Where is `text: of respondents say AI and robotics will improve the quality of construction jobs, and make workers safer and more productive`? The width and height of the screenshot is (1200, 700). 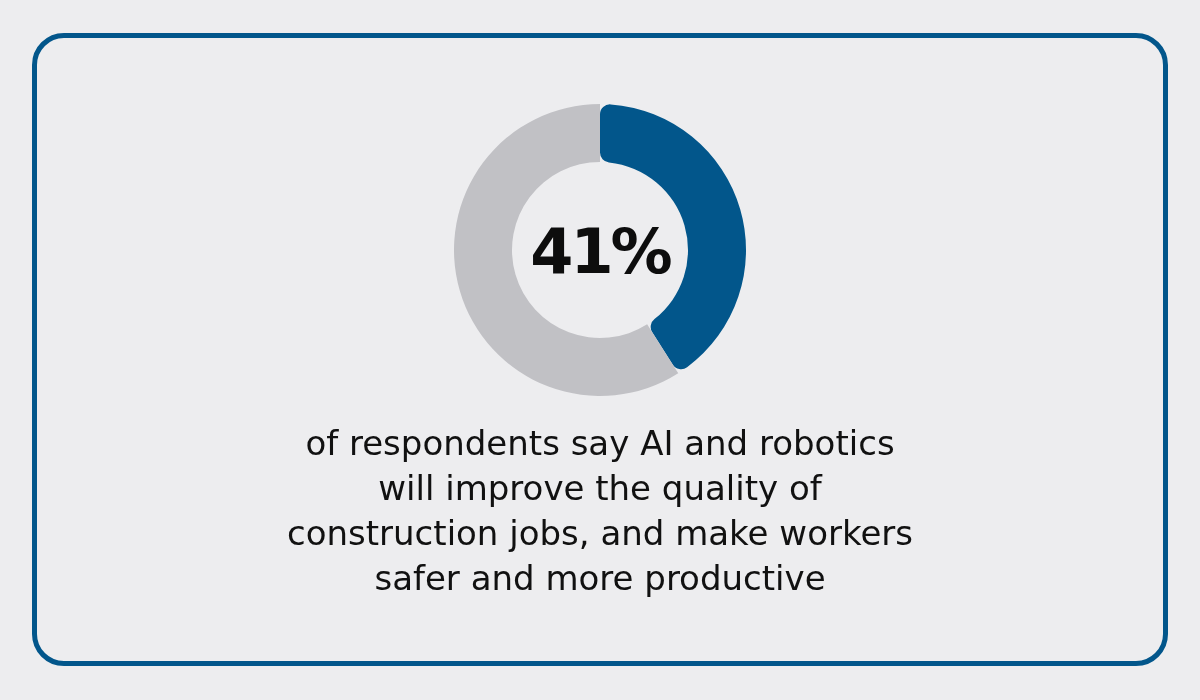 text: of respondents say AI and robotics will improve the quality of construction jobs, and make workers safer and more productive is located at coordinates (600, 511).